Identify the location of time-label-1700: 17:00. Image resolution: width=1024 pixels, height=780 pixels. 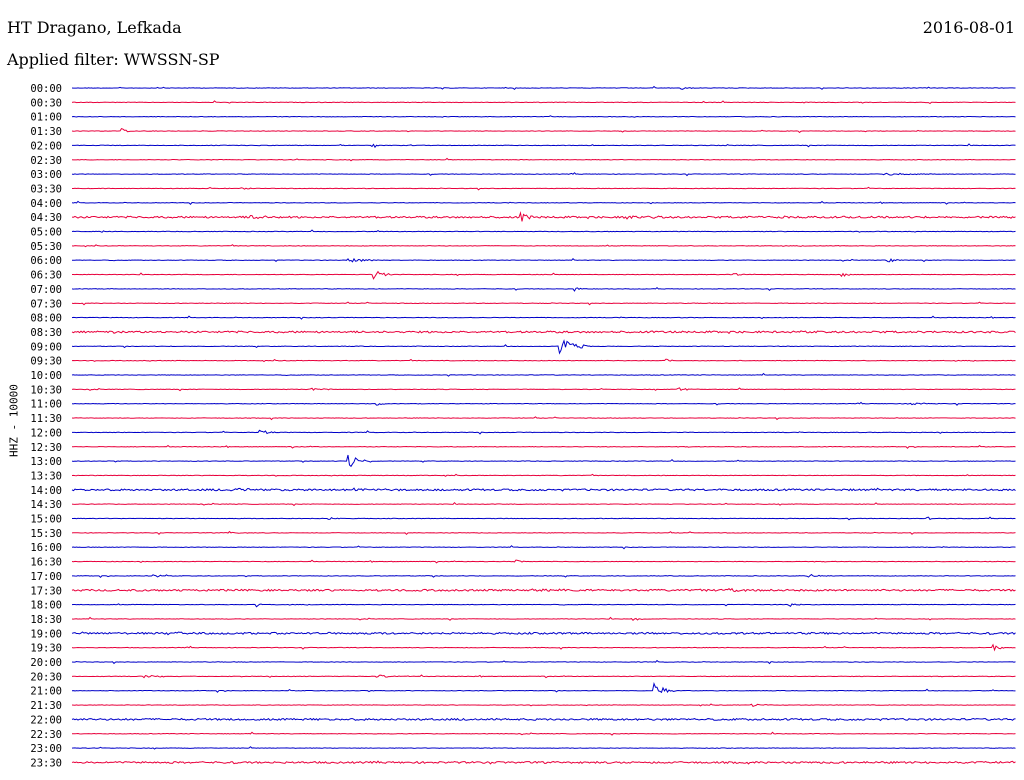
(46, 577).